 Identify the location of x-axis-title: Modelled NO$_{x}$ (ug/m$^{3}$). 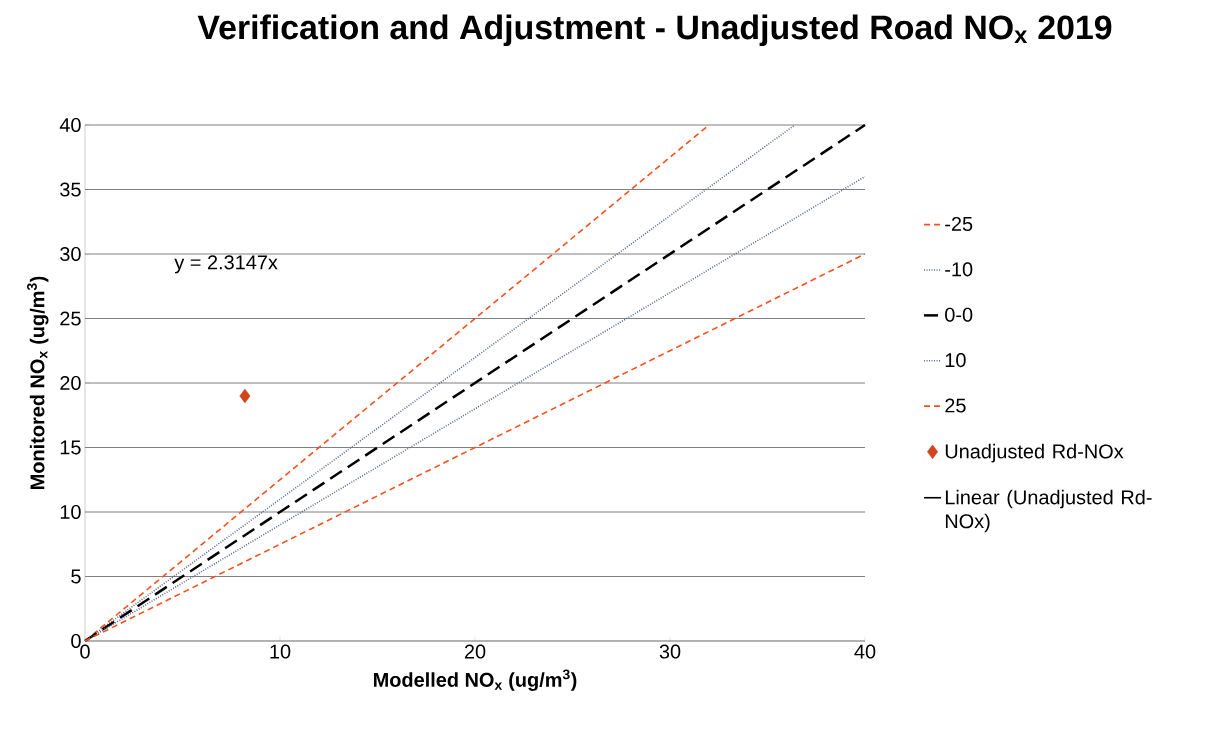
(475, 680).